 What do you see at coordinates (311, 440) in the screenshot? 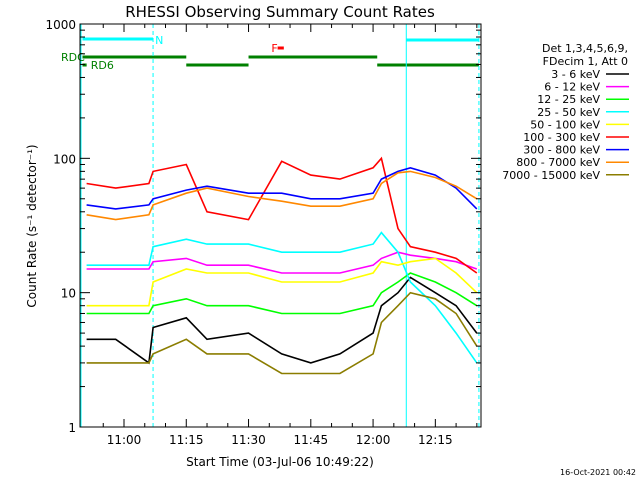
I see `x-tick-label-4: 11:45` at bounding box center [311, 440].